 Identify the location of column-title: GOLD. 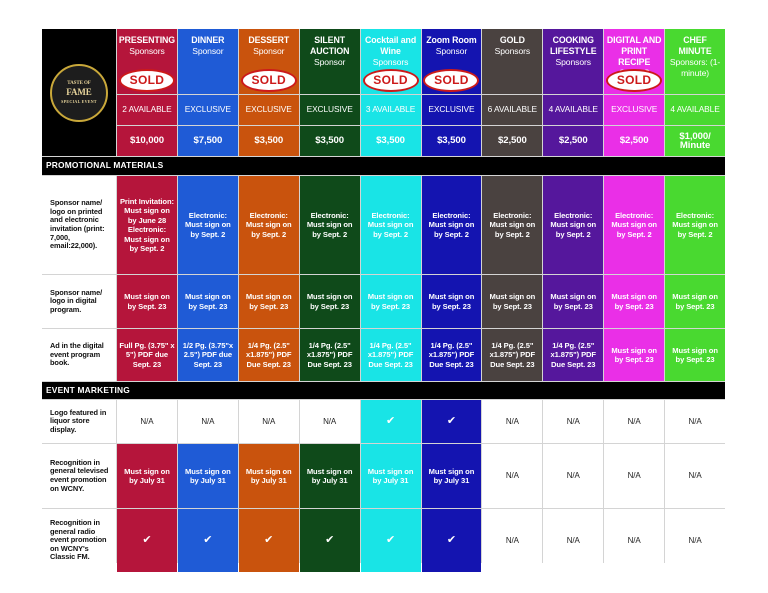
(512, 40).